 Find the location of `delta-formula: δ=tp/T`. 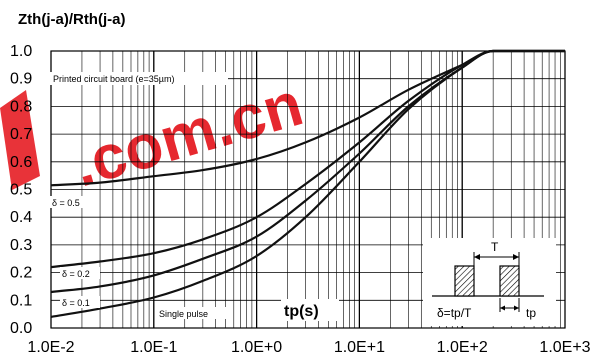

delta-formula: δ=tp/T is located at coordinates (454, 313).